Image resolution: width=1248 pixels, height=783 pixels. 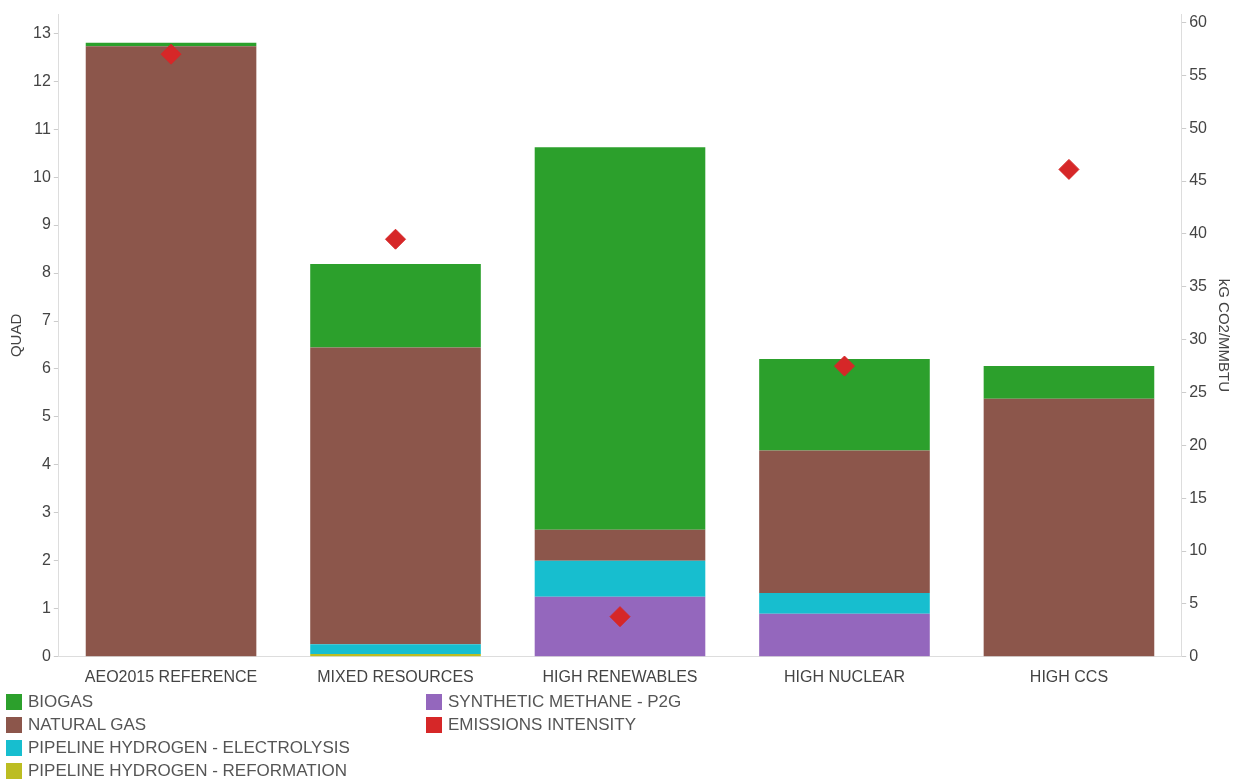 What do you see at coordinates (61, 701) in the screenshot?
I see `legend-label: BIOGAS` at bounding box center [61, 701].